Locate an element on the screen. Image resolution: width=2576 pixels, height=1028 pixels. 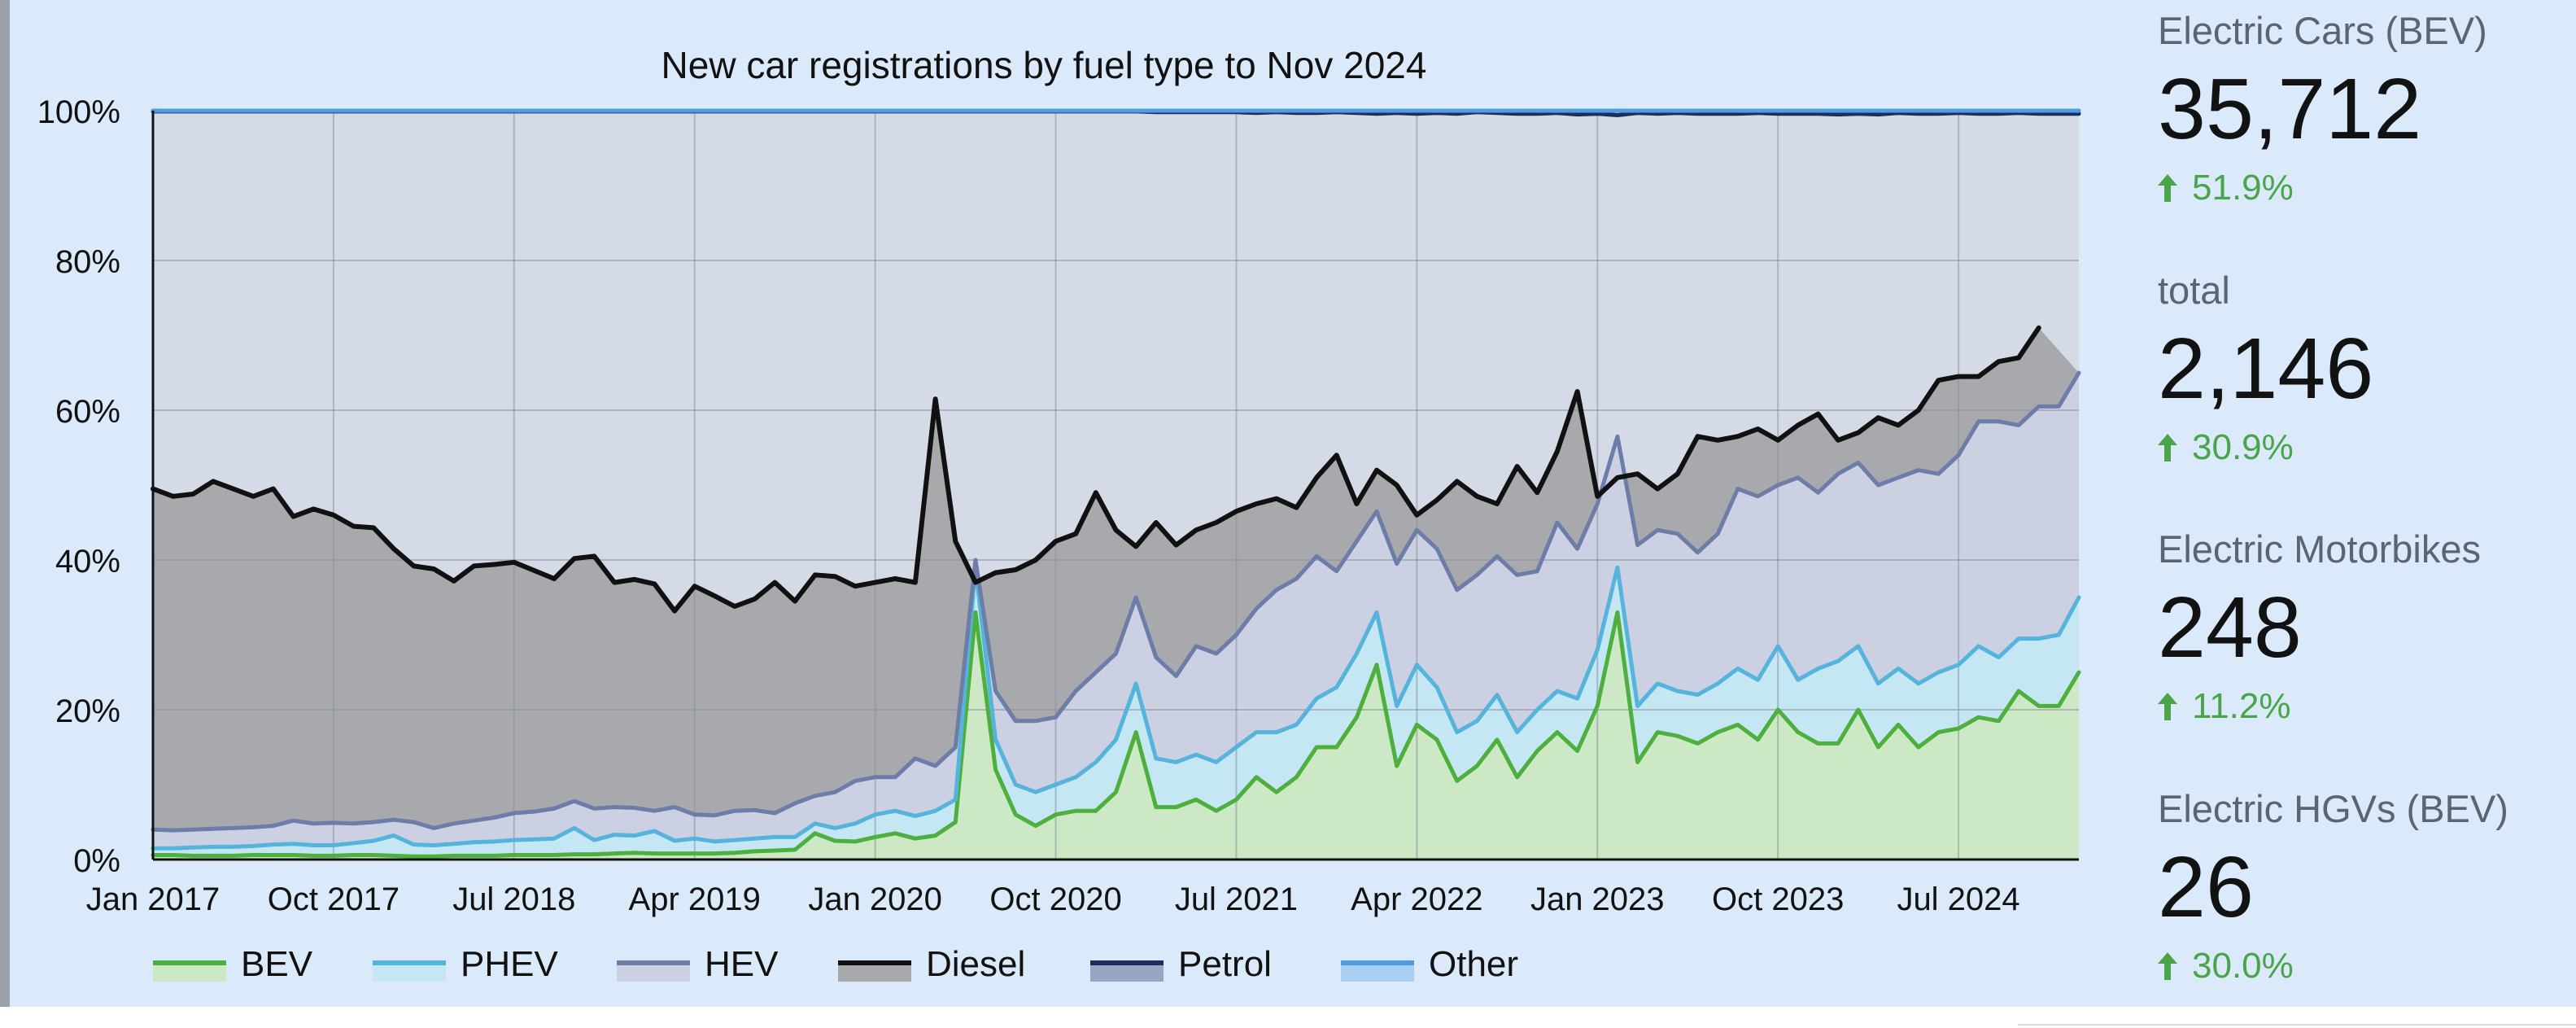
stat-value: 248 is located at coordinates (2230, 628).